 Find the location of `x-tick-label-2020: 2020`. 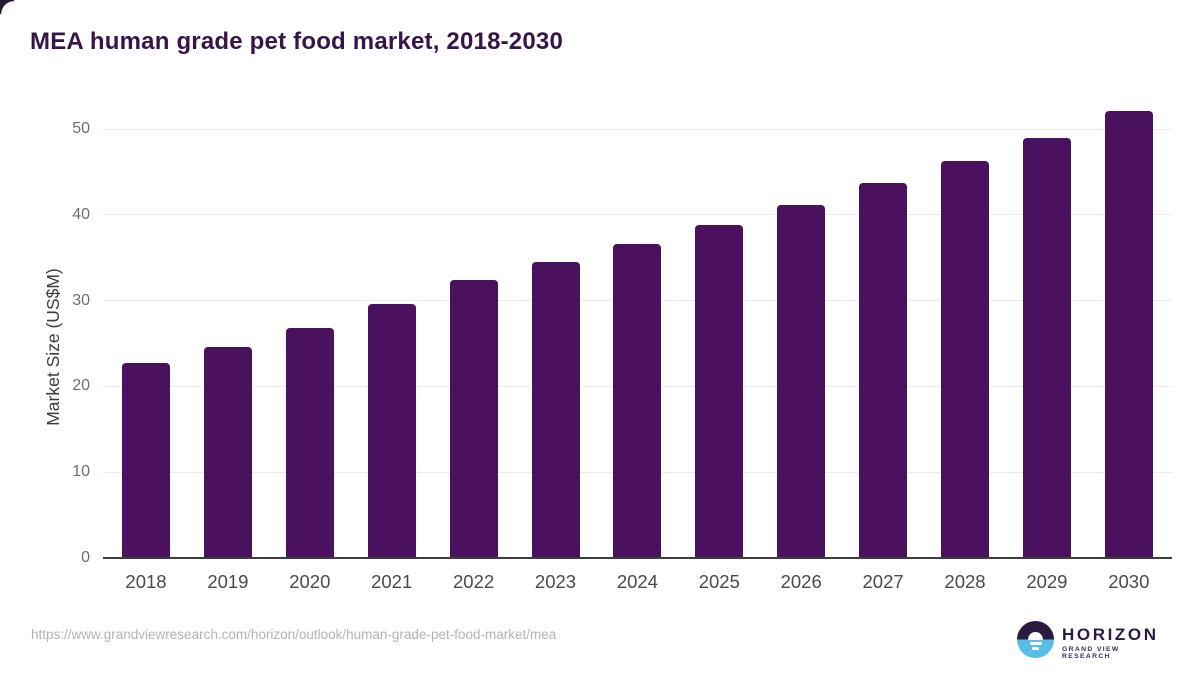

x-tick-label-2020: 2020 is located at coordinates (310, 581).